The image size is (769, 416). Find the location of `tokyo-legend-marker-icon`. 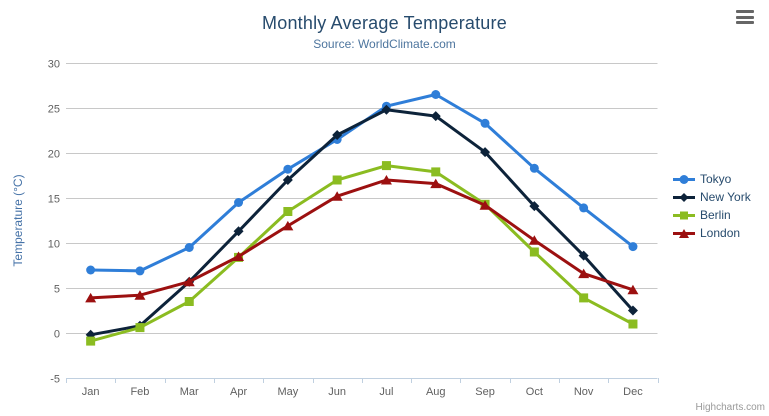

tokyo-legend-marker-icon is located at coordinates (684, 179).